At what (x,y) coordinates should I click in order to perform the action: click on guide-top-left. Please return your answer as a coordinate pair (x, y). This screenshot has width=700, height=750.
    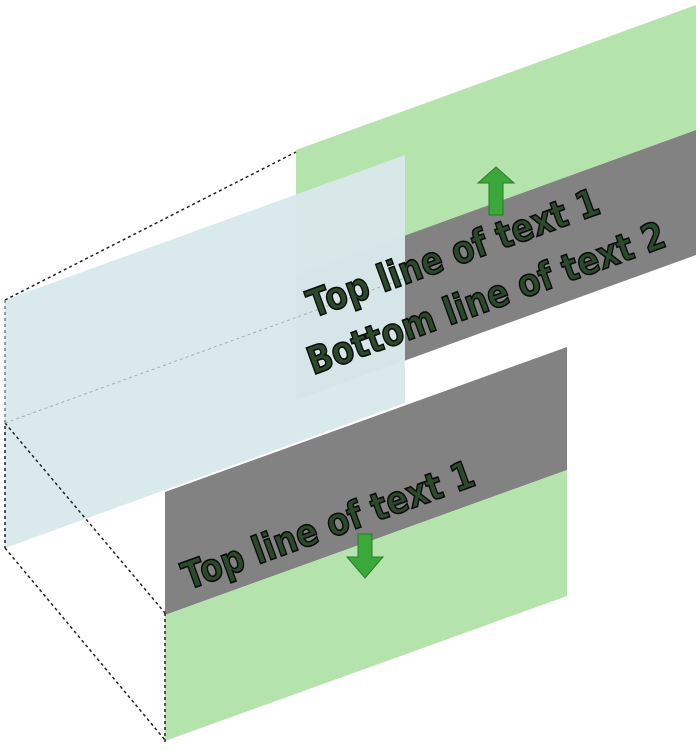
    Looking at the image, I should click on (150, 226).